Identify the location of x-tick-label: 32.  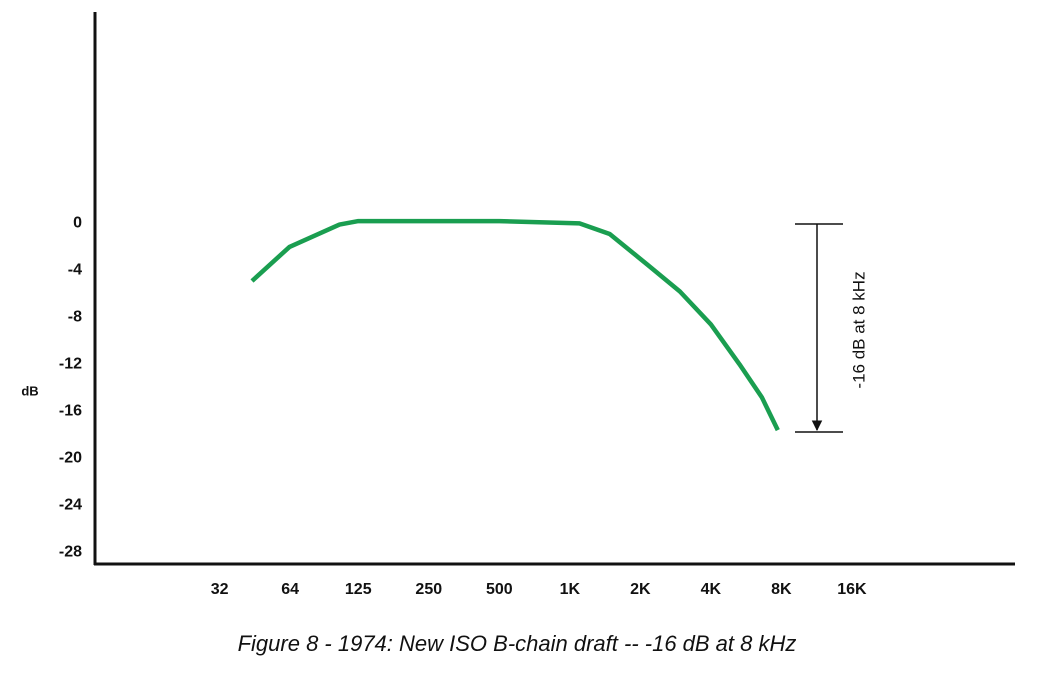
(220, 589).